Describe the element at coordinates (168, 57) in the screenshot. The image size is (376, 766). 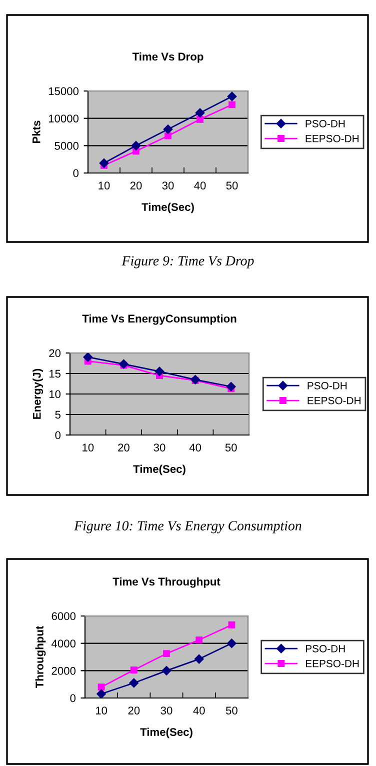
I see `chart-title: Time Vs Drop` at that location.